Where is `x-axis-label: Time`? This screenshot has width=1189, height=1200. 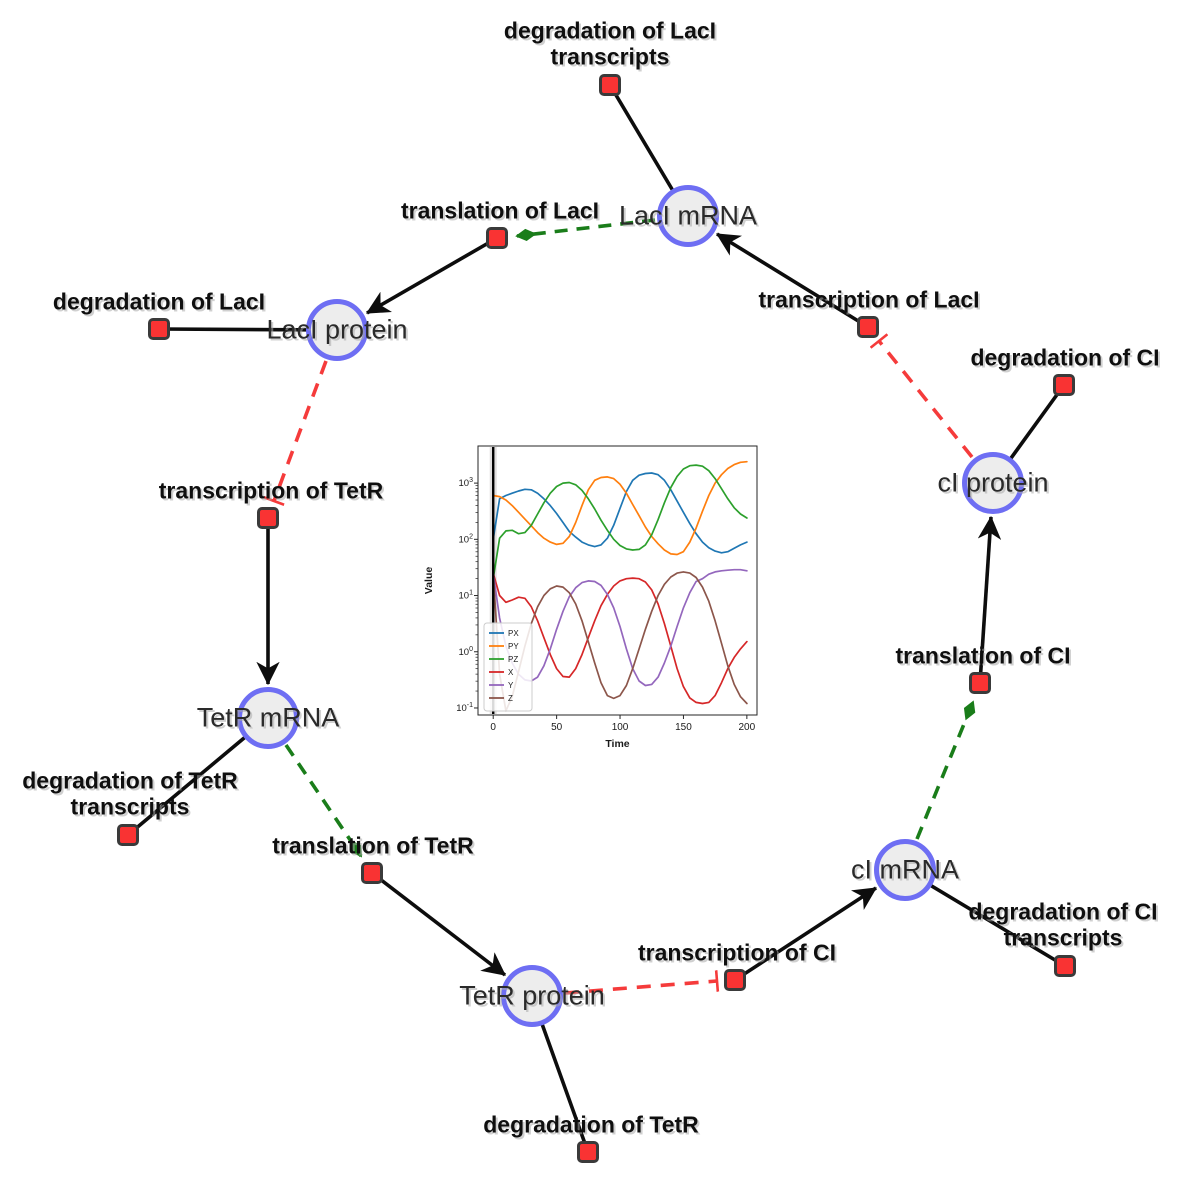 x-axis-label: Time is located at coordinates (617, 744).